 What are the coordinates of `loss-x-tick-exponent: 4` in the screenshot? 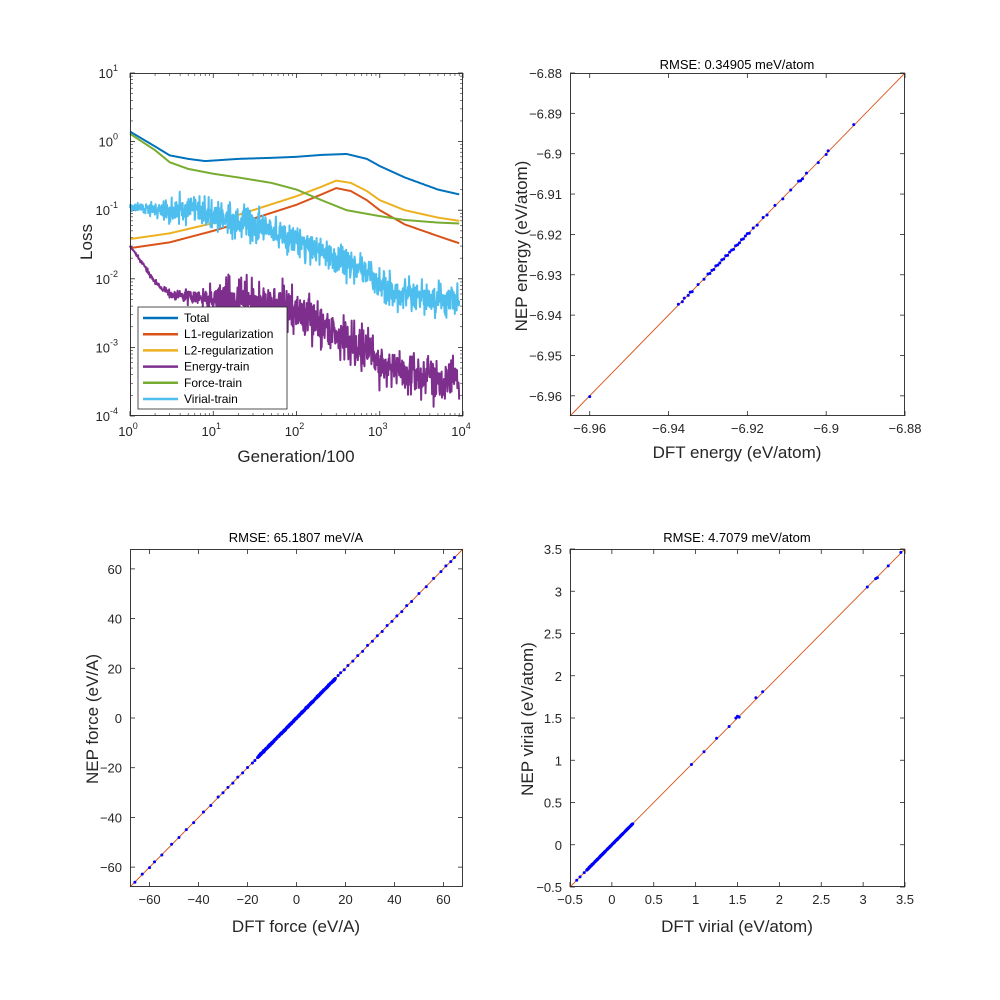 It's located at (468, 426).